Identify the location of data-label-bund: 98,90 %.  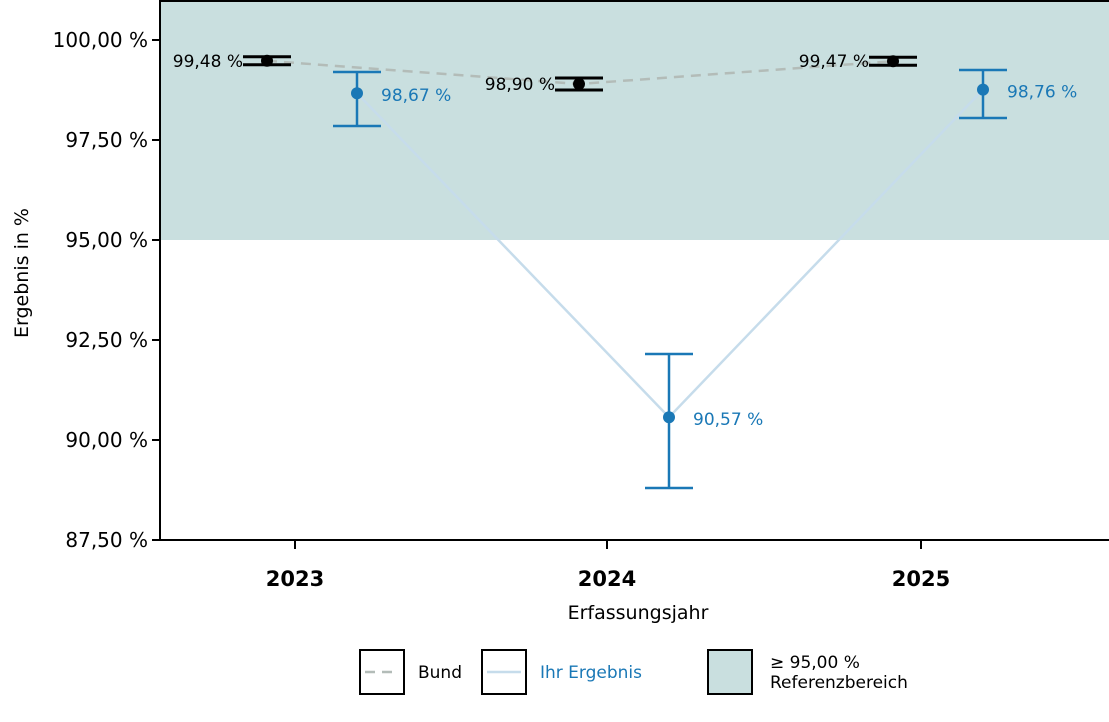
(520, 85).